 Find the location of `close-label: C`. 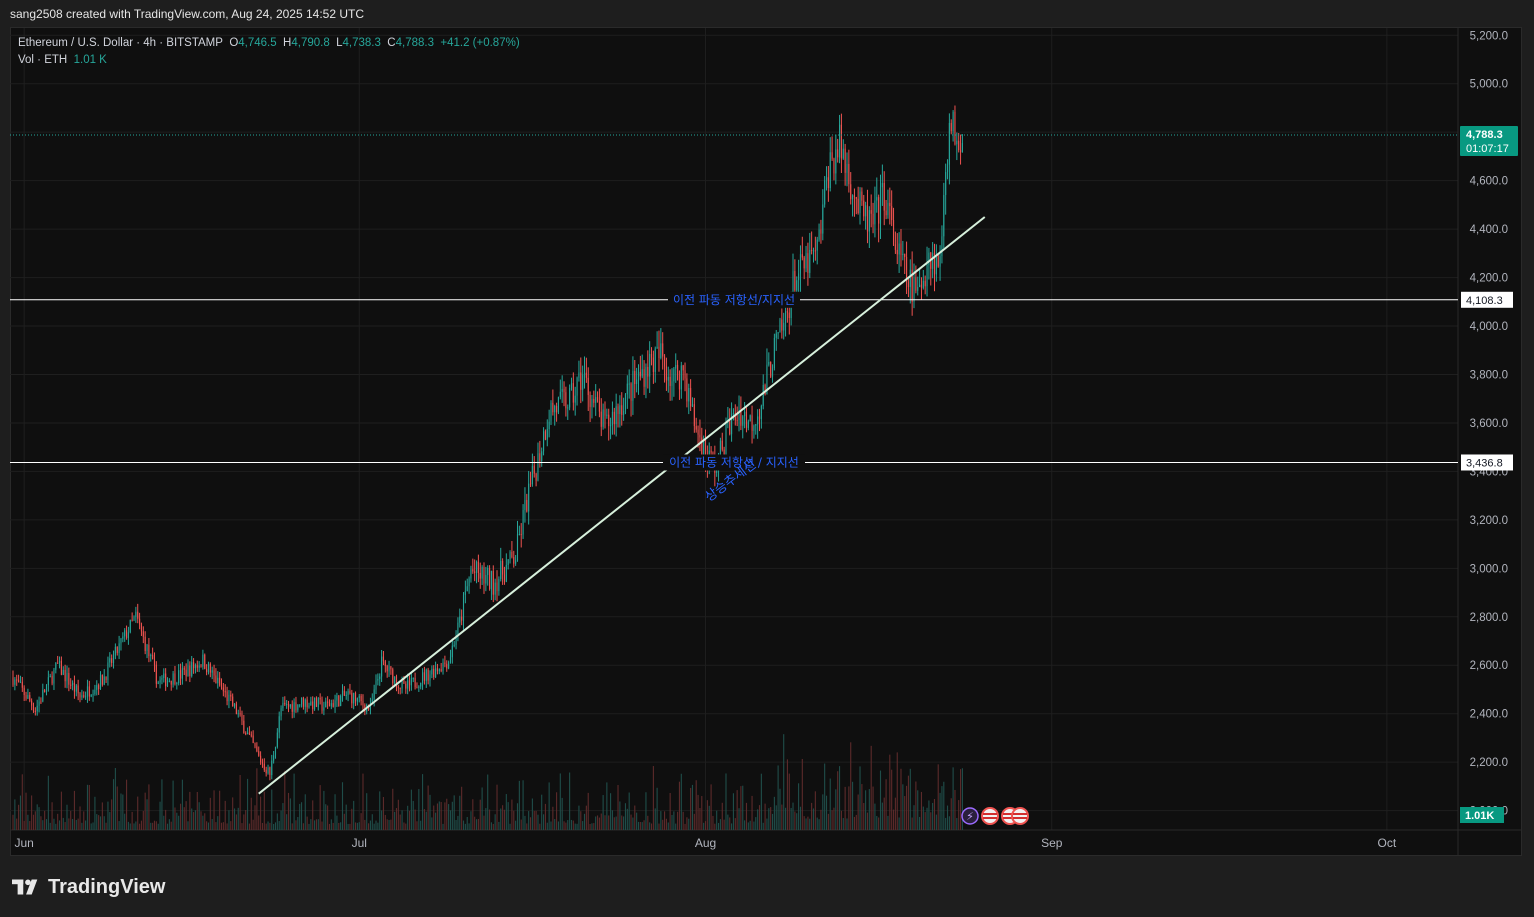

close-label: C is located at coordinates (391, 43).